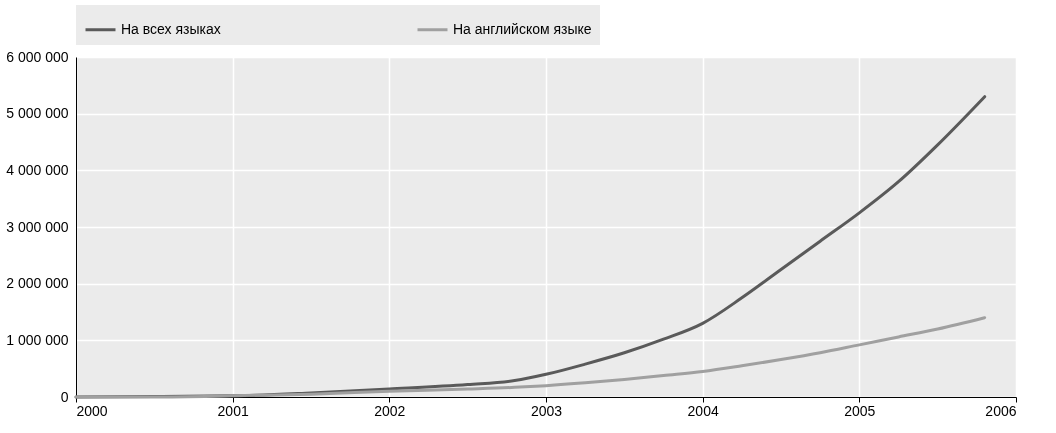 The height and width of the screenshot is (433, 1056). I want to click on legend-label: На английском языке, so click(522, 28).